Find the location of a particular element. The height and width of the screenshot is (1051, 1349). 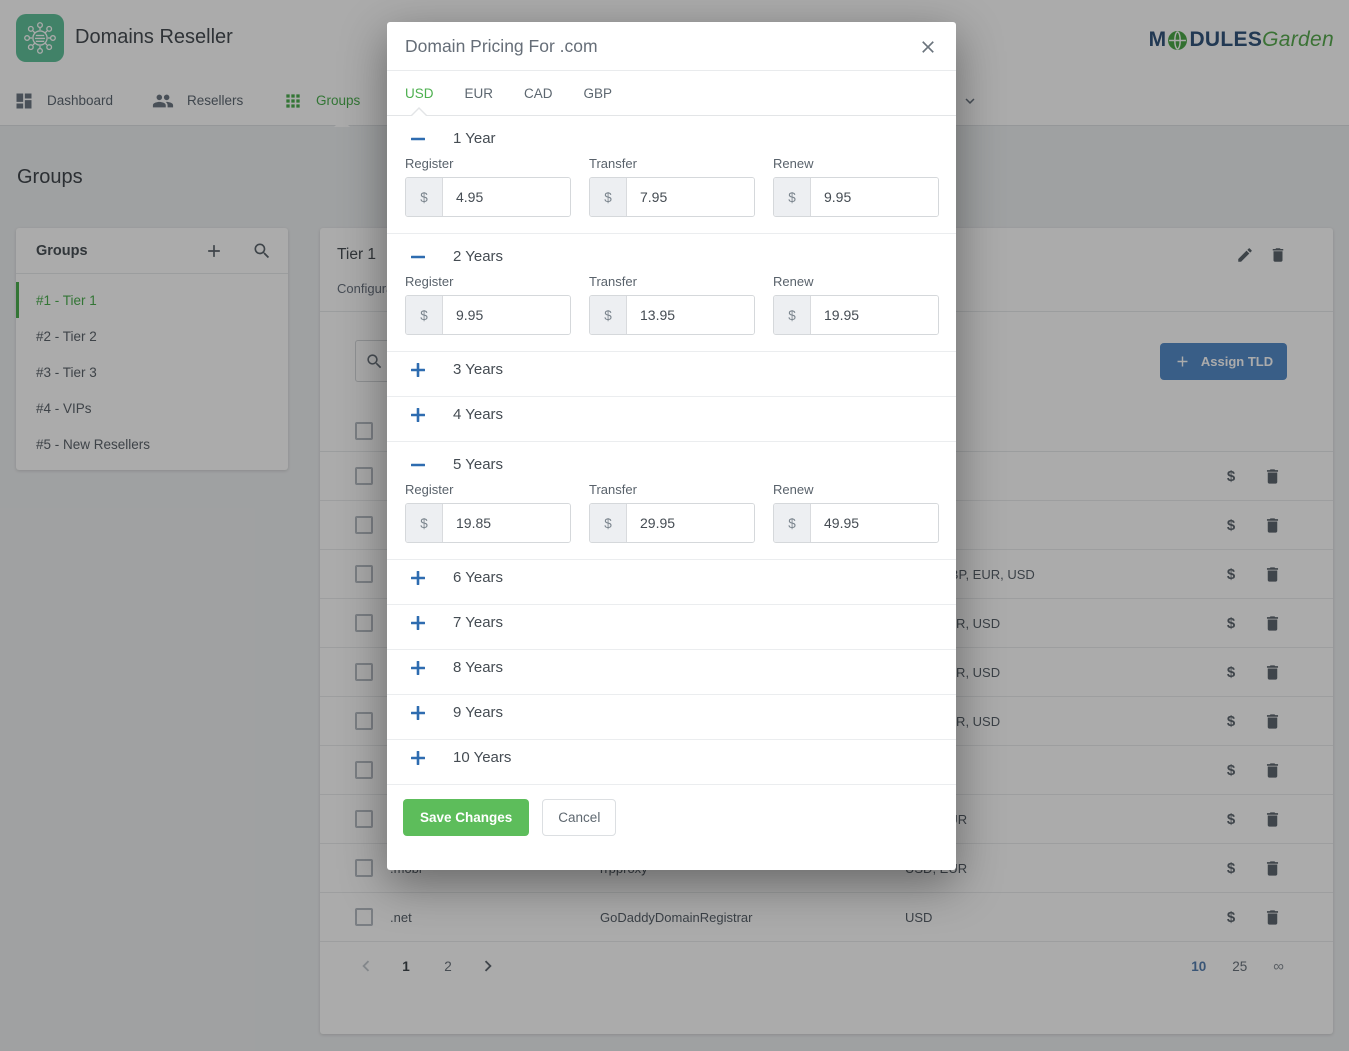

next-page-icon is located at coordinates (488, 966).